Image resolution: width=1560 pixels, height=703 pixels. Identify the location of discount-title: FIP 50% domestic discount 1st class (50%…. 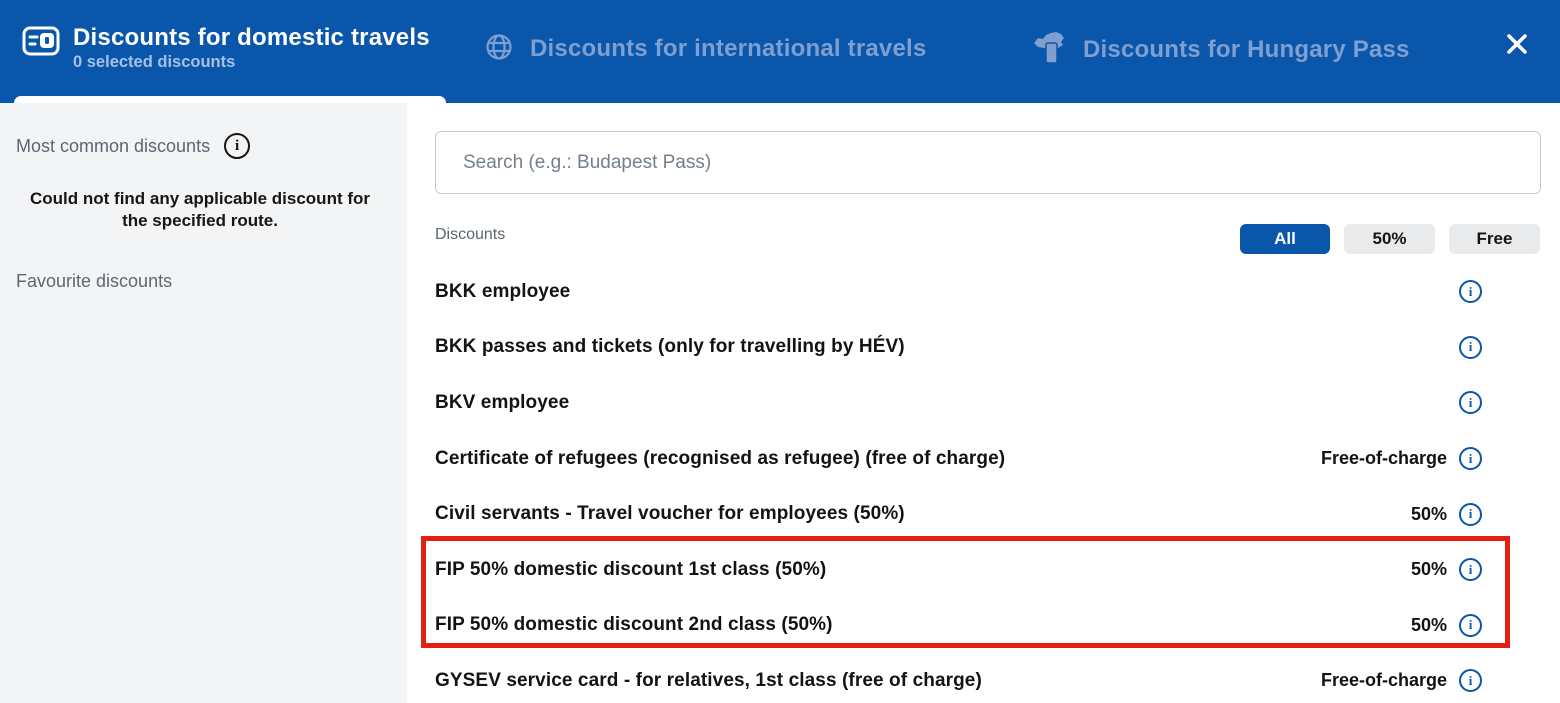
(631, 569).